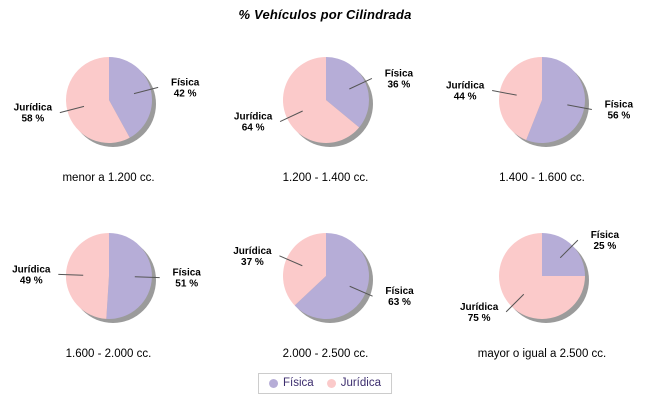 The width and height of the screenshot is (650, 400). I want to click on category-label: 1.600 - 2.000 cc., so click(108, 354).